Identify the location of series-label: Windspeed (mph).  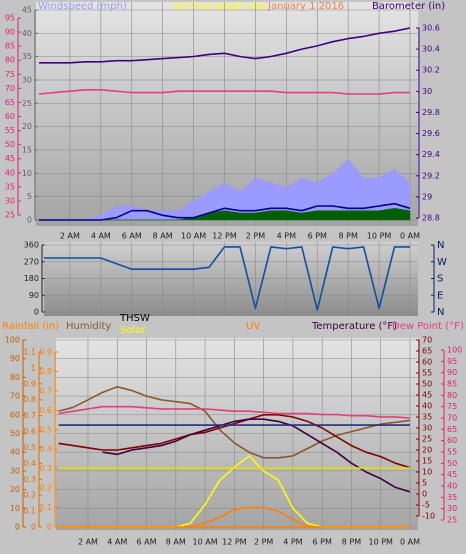
(82, 6).